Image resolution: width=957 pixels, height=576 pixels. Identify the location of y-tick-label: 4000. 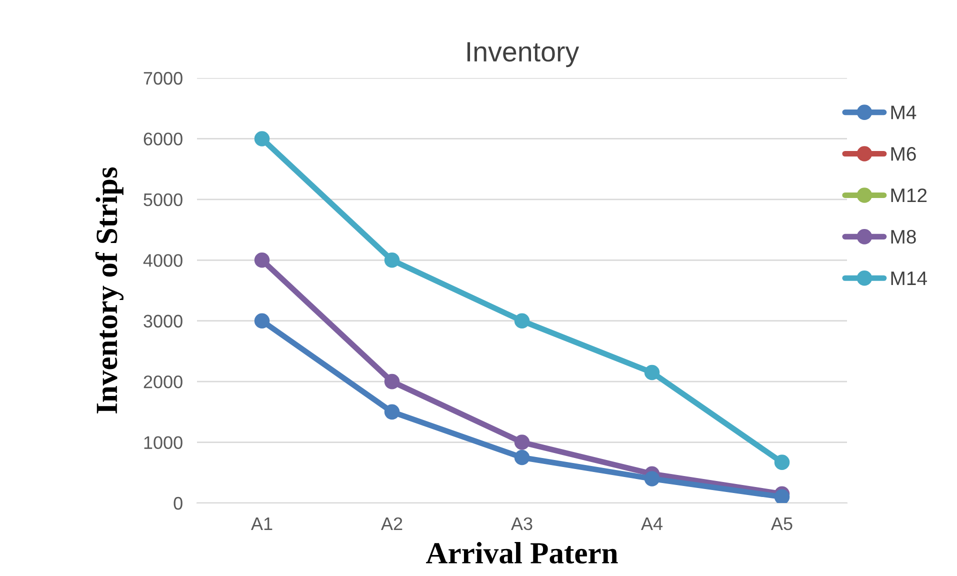
(162, 260).